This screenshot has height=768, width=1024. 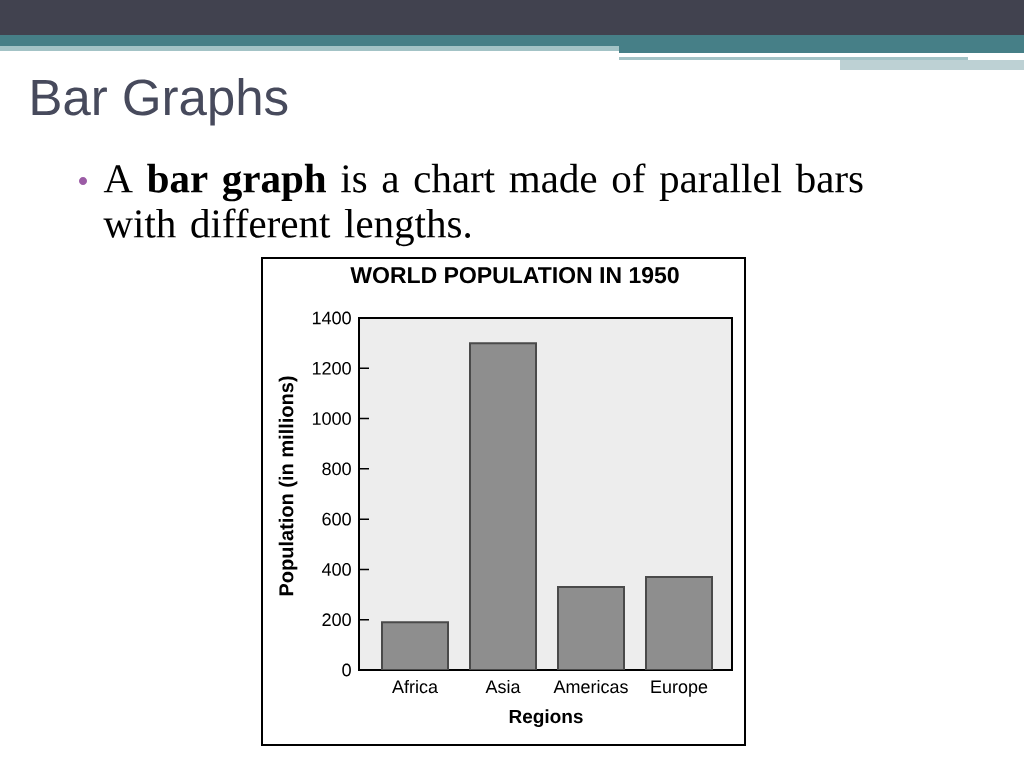 What do you see at coordinates (331, 418) in the screenshot?
I see `y-tick-label: 1000` at bounding box center [331, 418].